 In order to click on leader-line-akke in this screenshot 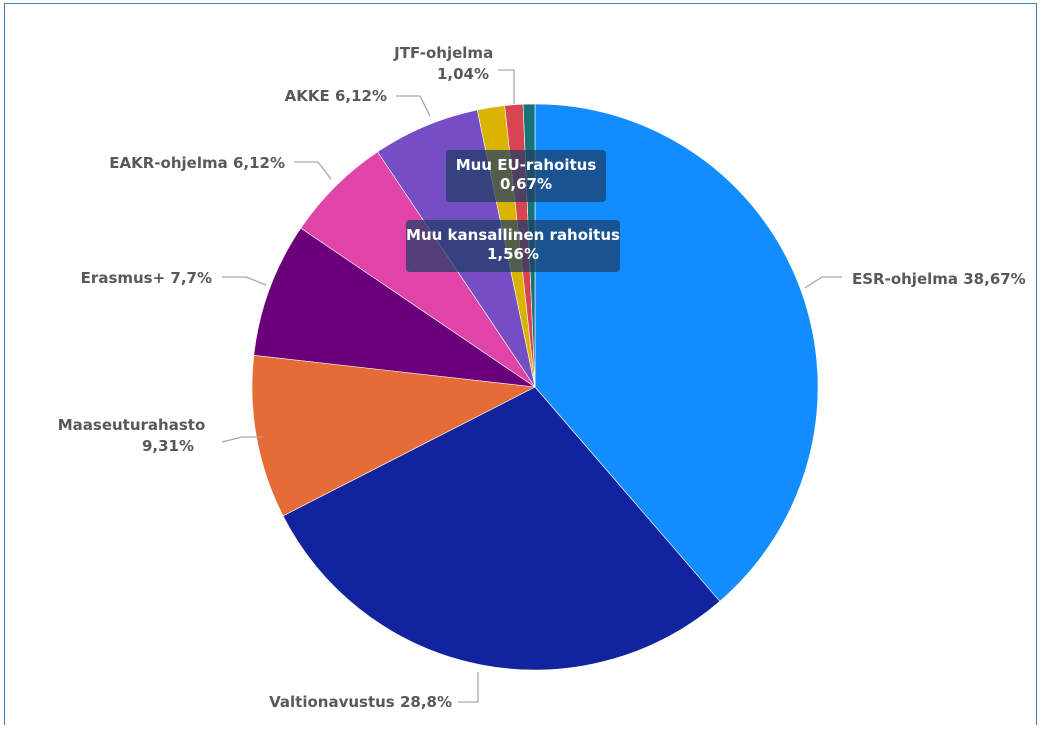, I will do `click(413, 106)`.